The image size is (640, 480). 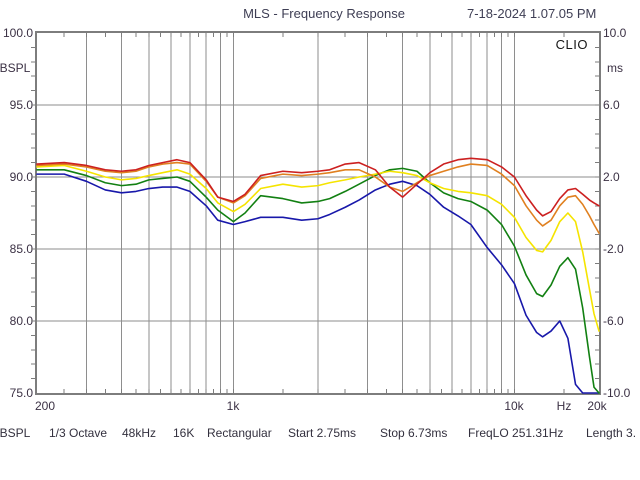 I want to click on clio-logo: CLIO, so click(x=571, y=44).